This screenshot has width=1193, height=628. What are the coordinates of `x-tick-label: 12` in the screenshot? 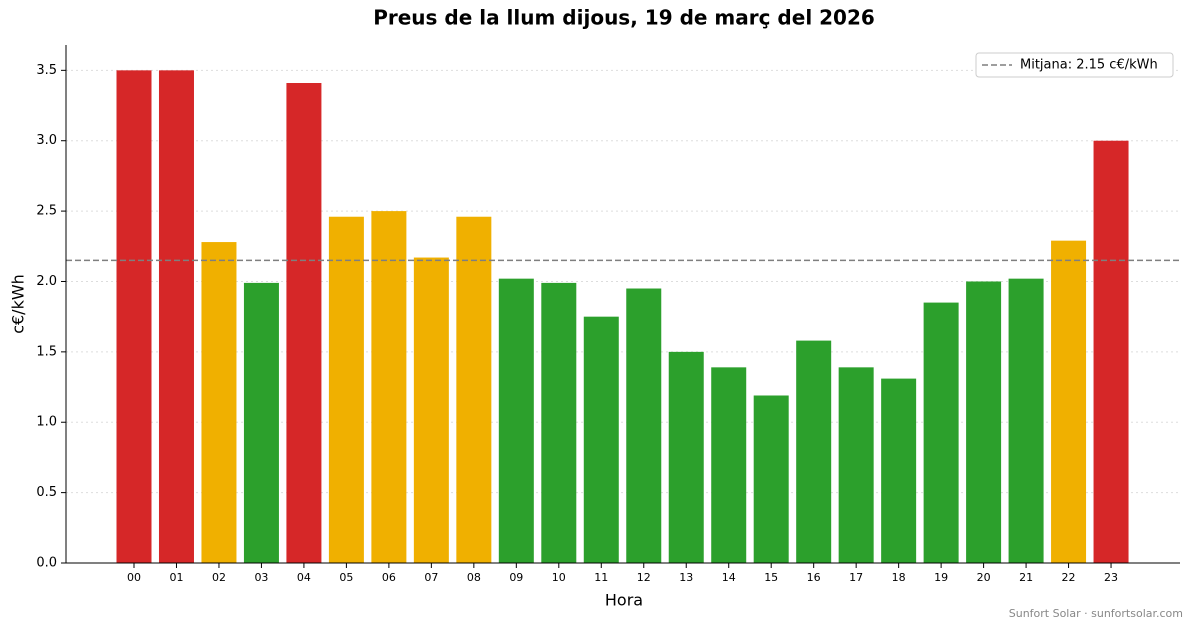 It's located at (644, 577).